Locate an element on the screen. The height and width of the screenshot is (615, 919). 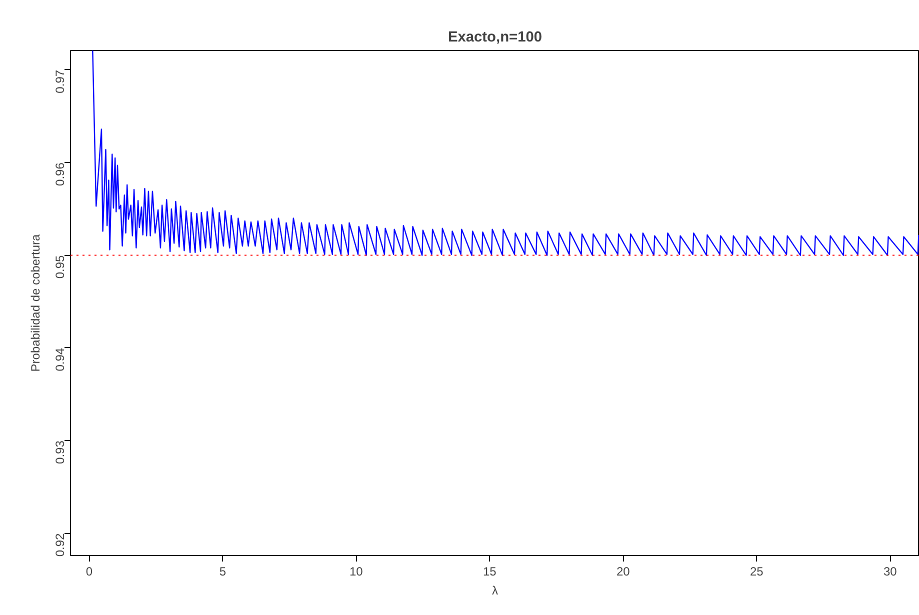
x-axis-title: λ is located at coordinates (495, 591).